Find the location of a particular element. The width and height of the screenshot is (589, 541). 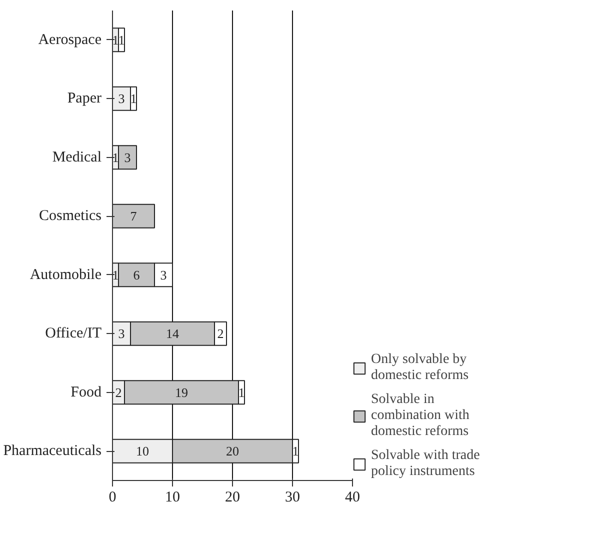

y-tick-label: Pharmaceuticals is located at coordinates (52, 451).